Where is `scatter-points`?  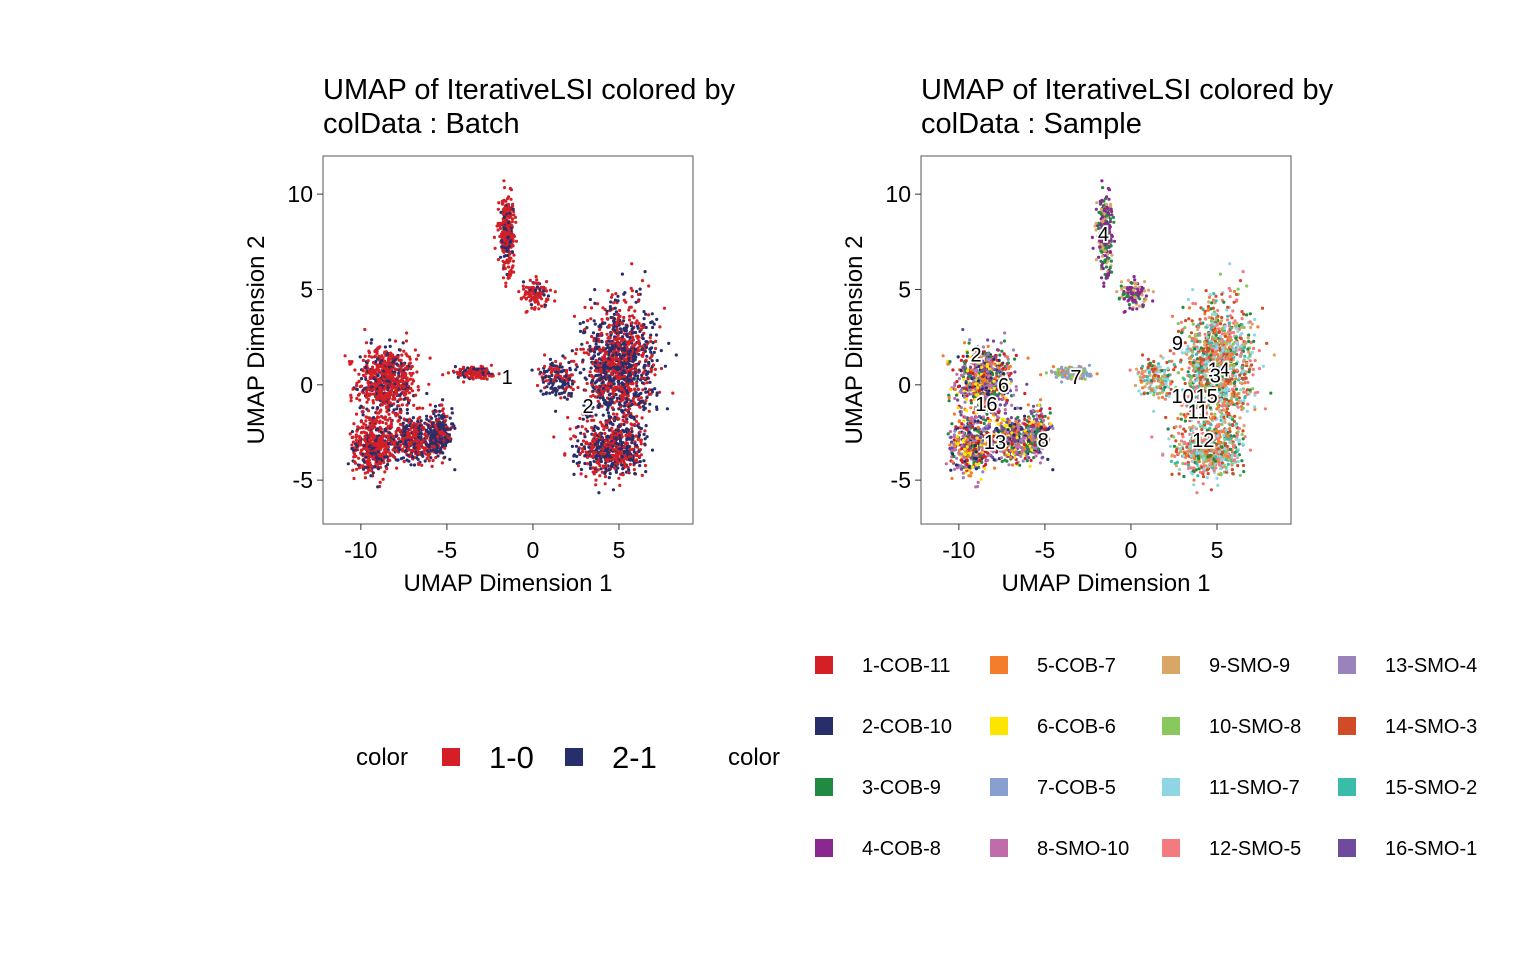 scatter-points is located at coordinates (510, 337).